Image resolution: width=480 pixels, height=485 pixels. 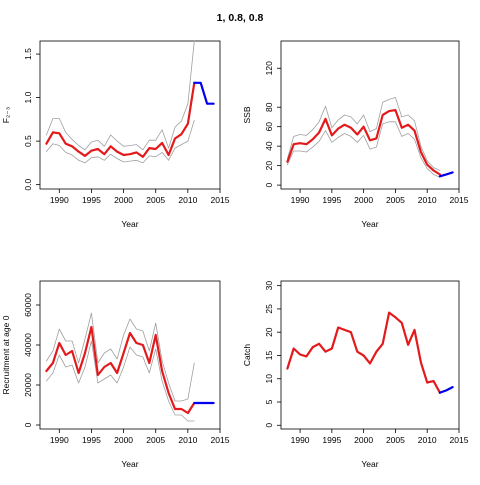 I want to click on y-axis-label: F₂₋₃, so click(x=6, y=115).